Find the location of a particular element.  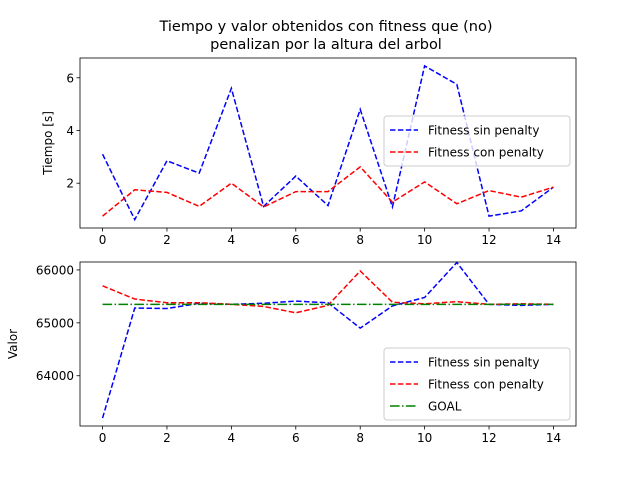

y-tick-label: 65000 is located at coordinates (55, 323).